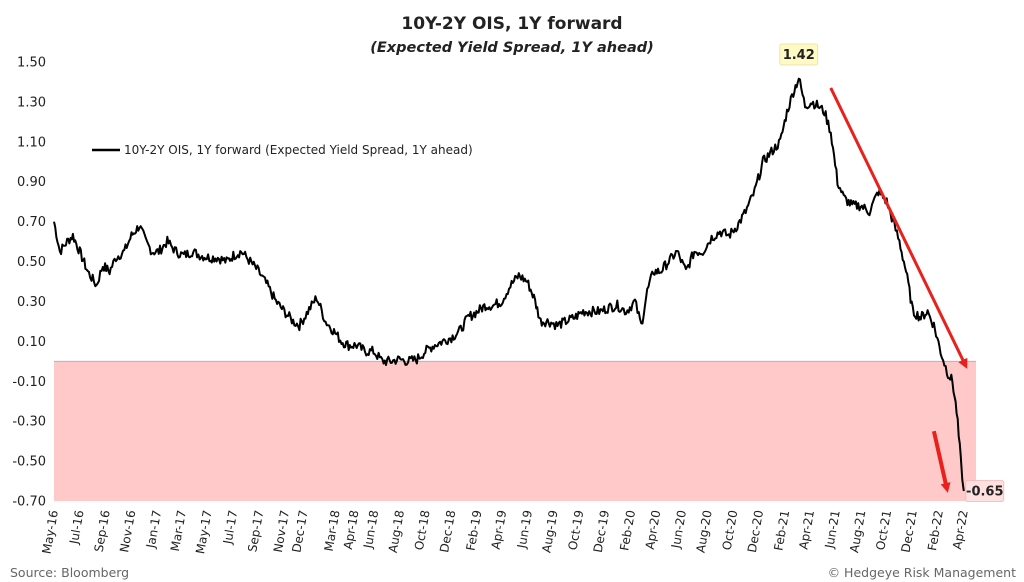  Describe the element at coordinates (653, 529) in the screenshot. I see `x-tick-label: Apr-20` at that location.